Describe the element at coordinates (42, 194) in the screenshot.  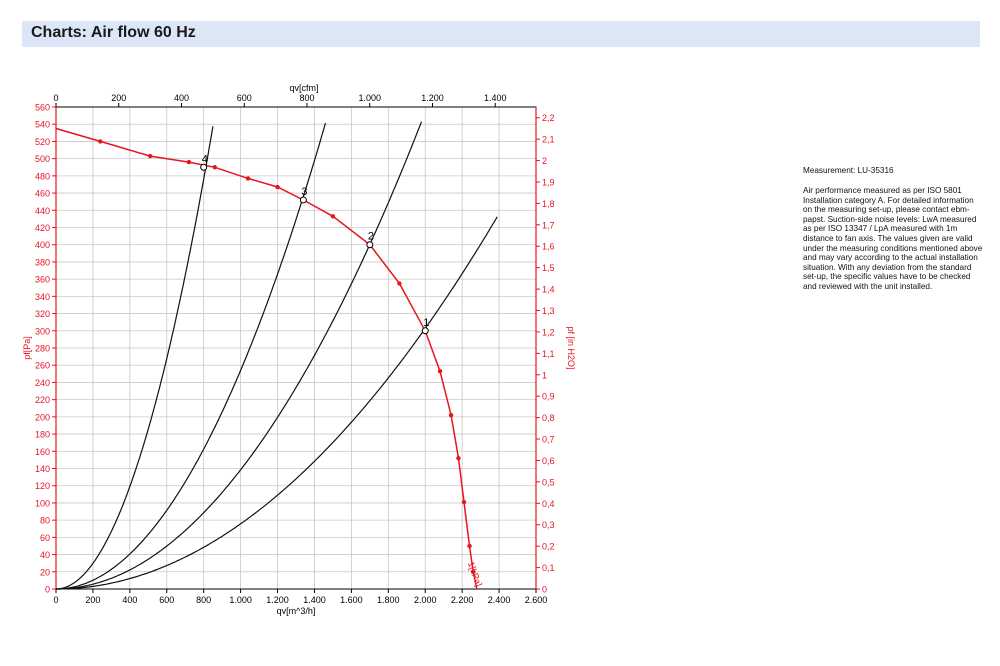
I see `y-tick-label: 460` at that location.